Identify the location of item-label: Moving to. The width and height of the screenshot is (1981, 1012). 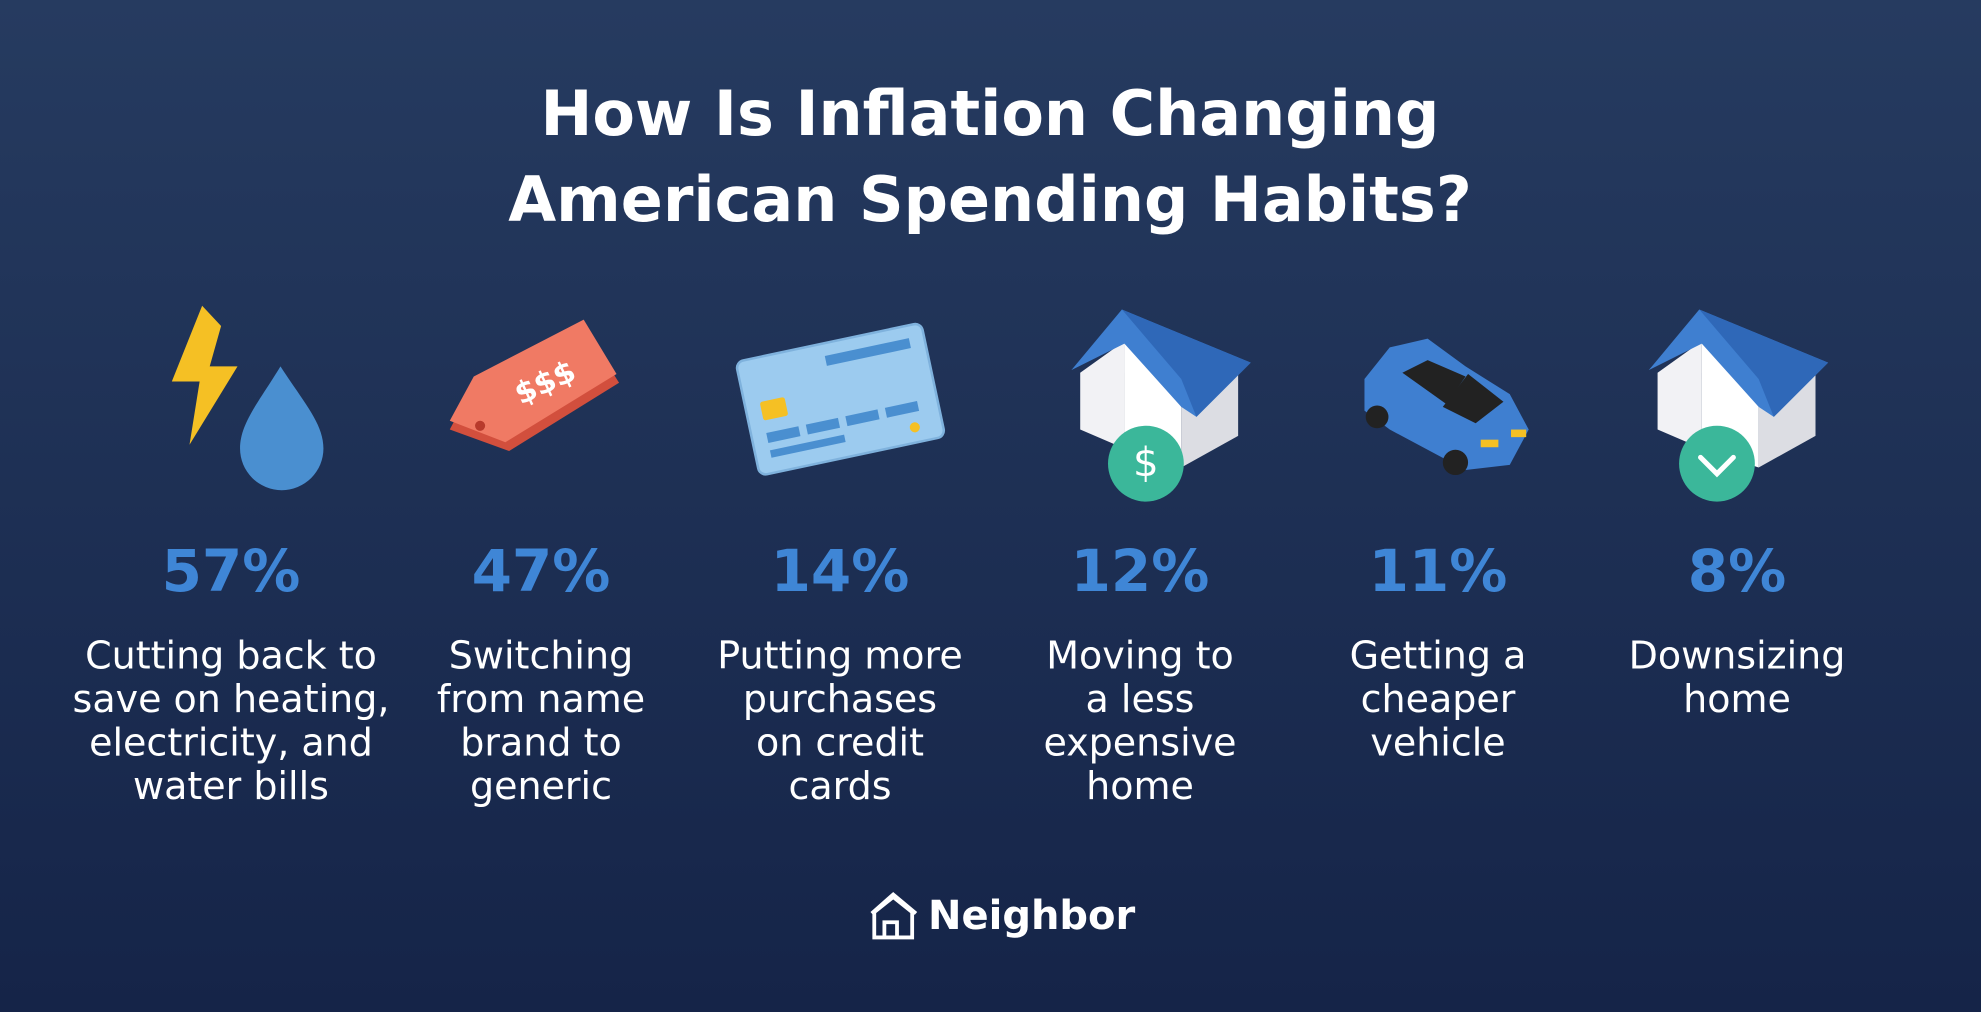
(1140, 656).